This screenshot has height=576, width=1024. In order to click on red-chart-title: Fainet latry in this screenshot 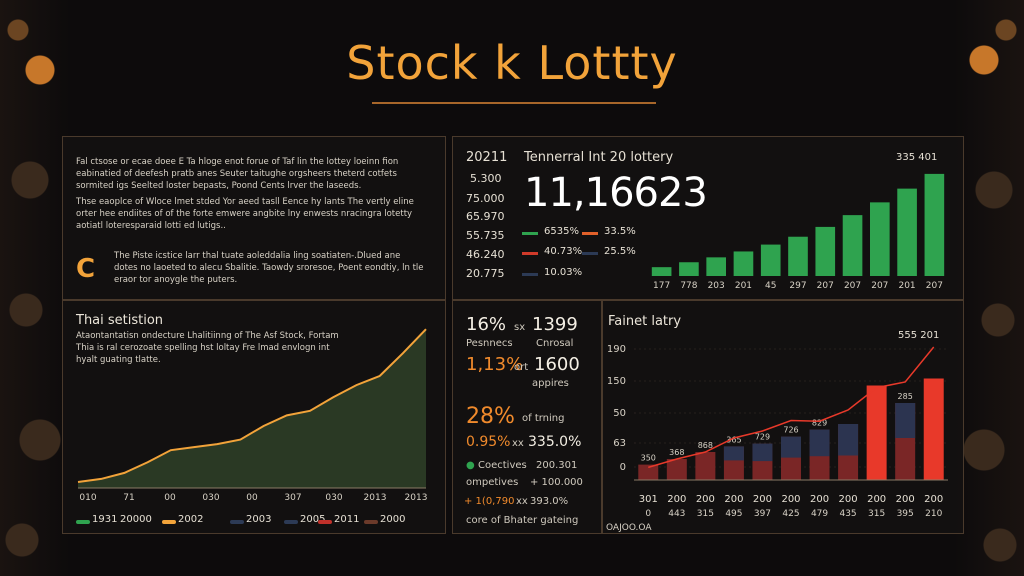, I will do `click(645, 321)`.